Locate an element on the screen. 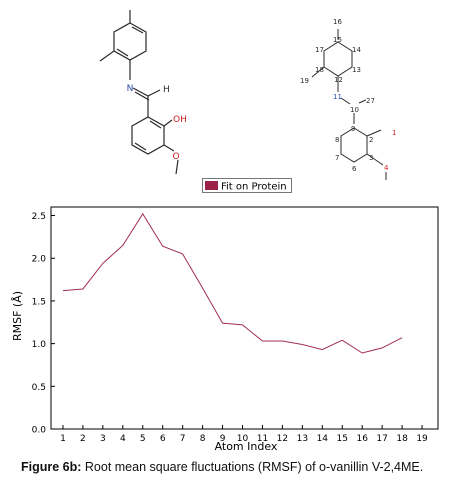 The width and height of the screenshot is (461, 485). legend-swatch is located at coordinates (211, 185).